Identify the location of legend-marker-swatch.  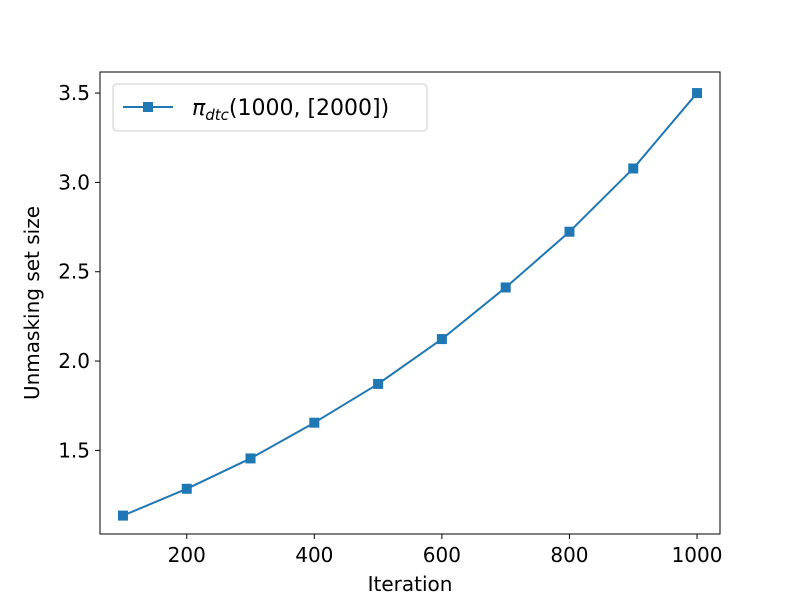
(148, 107).